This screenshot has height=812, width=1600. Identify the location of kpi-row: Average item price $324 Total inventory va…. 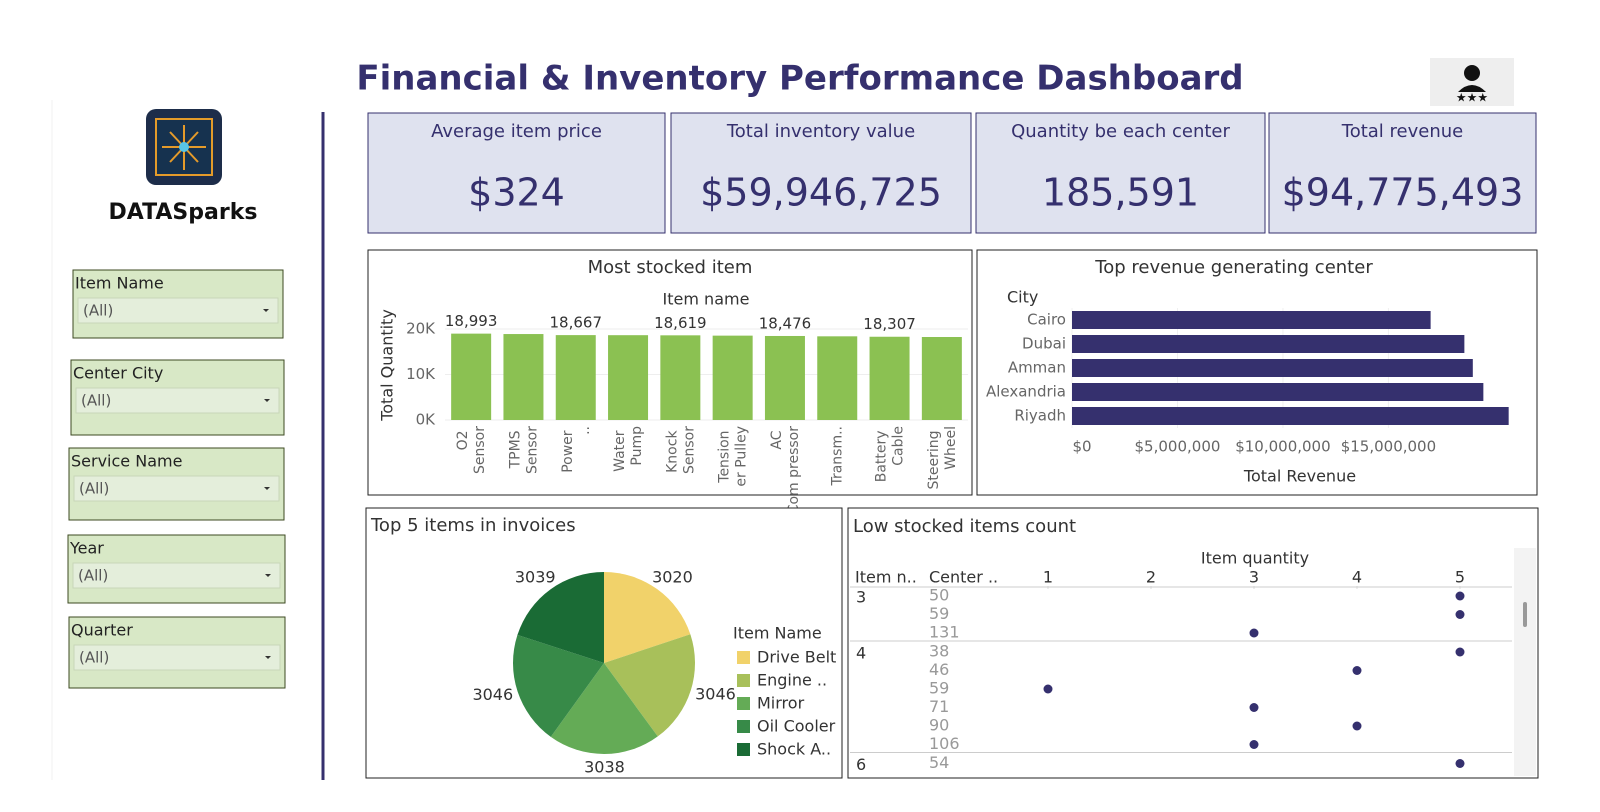
(952, 173).